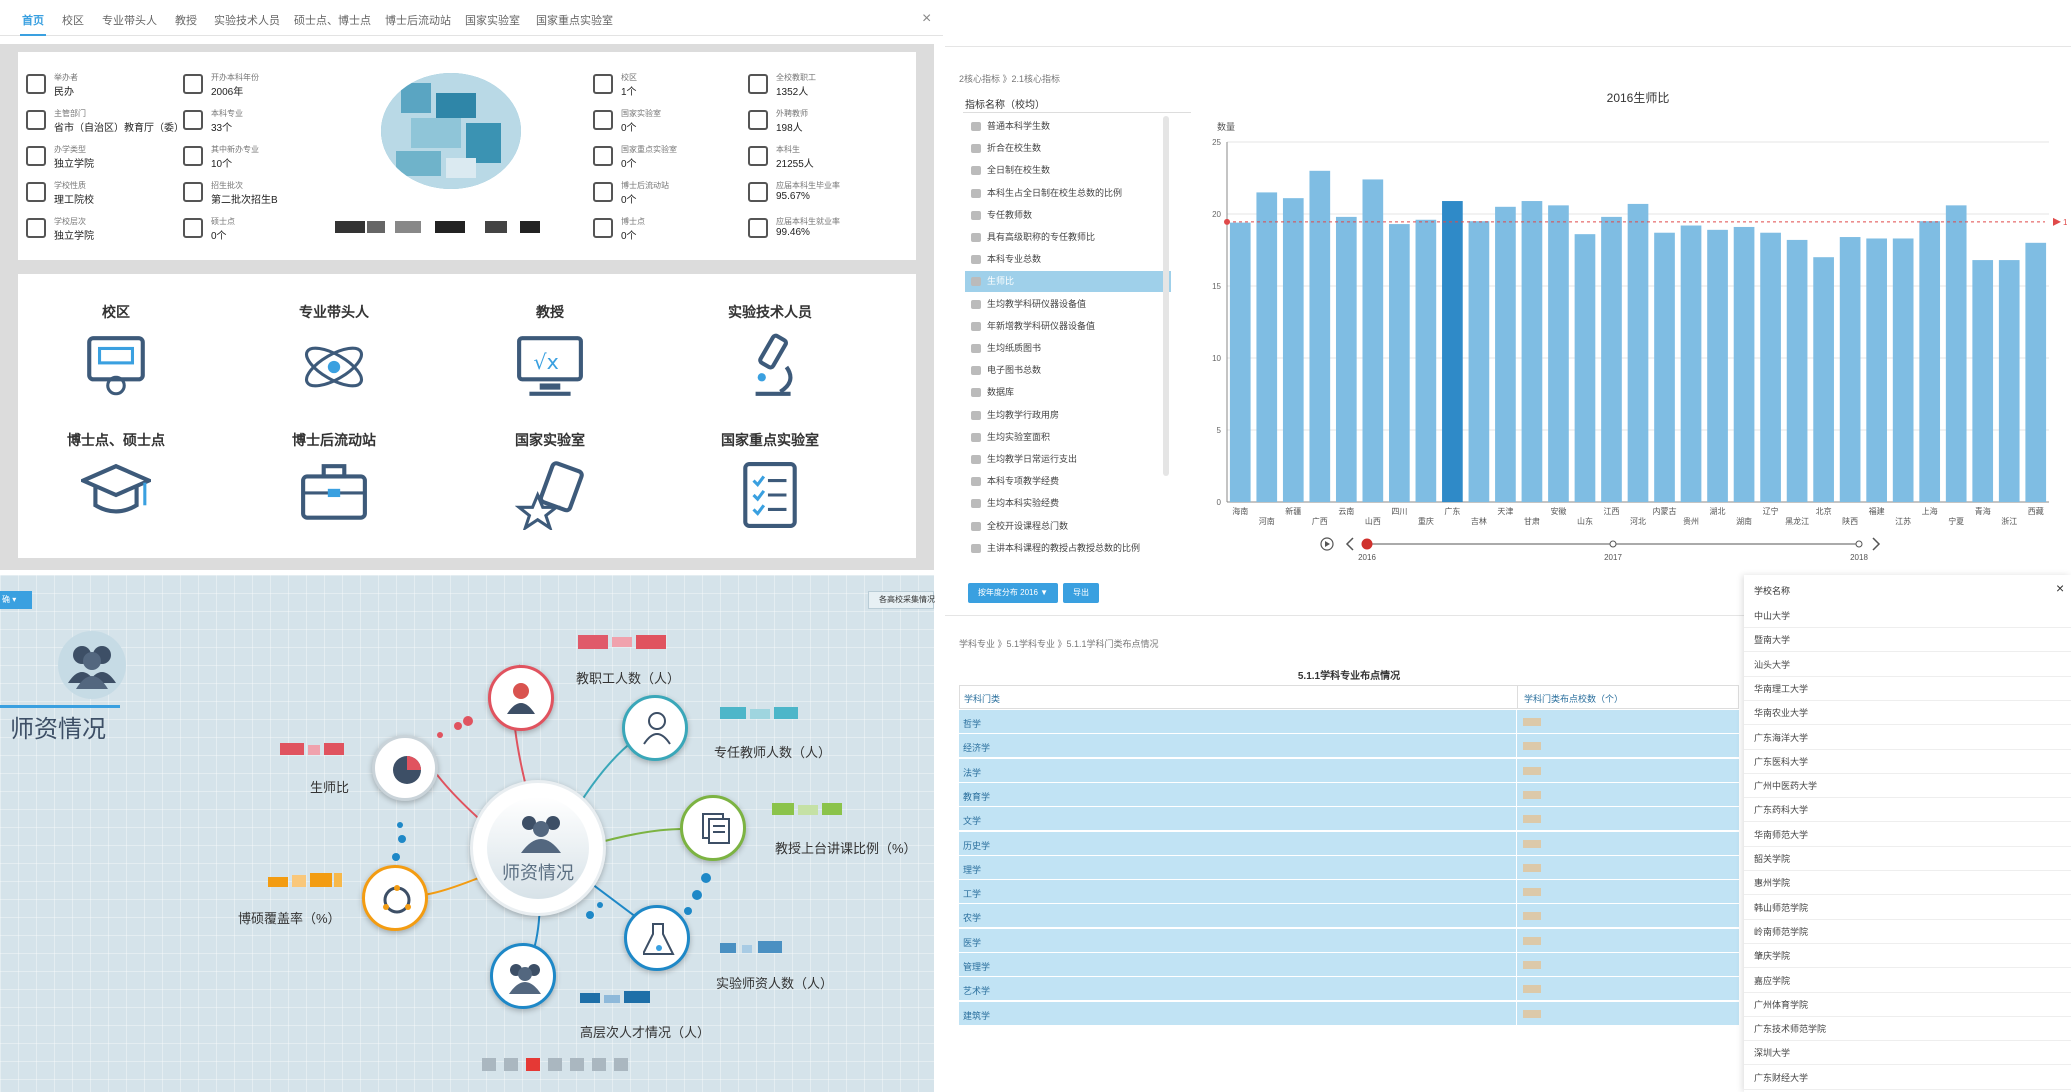 The height and width of the screenshot is (1092, 2071). Describe the element at coordinates (1349, 940) in the screenshot. I see `table-row: 医学` at that location.